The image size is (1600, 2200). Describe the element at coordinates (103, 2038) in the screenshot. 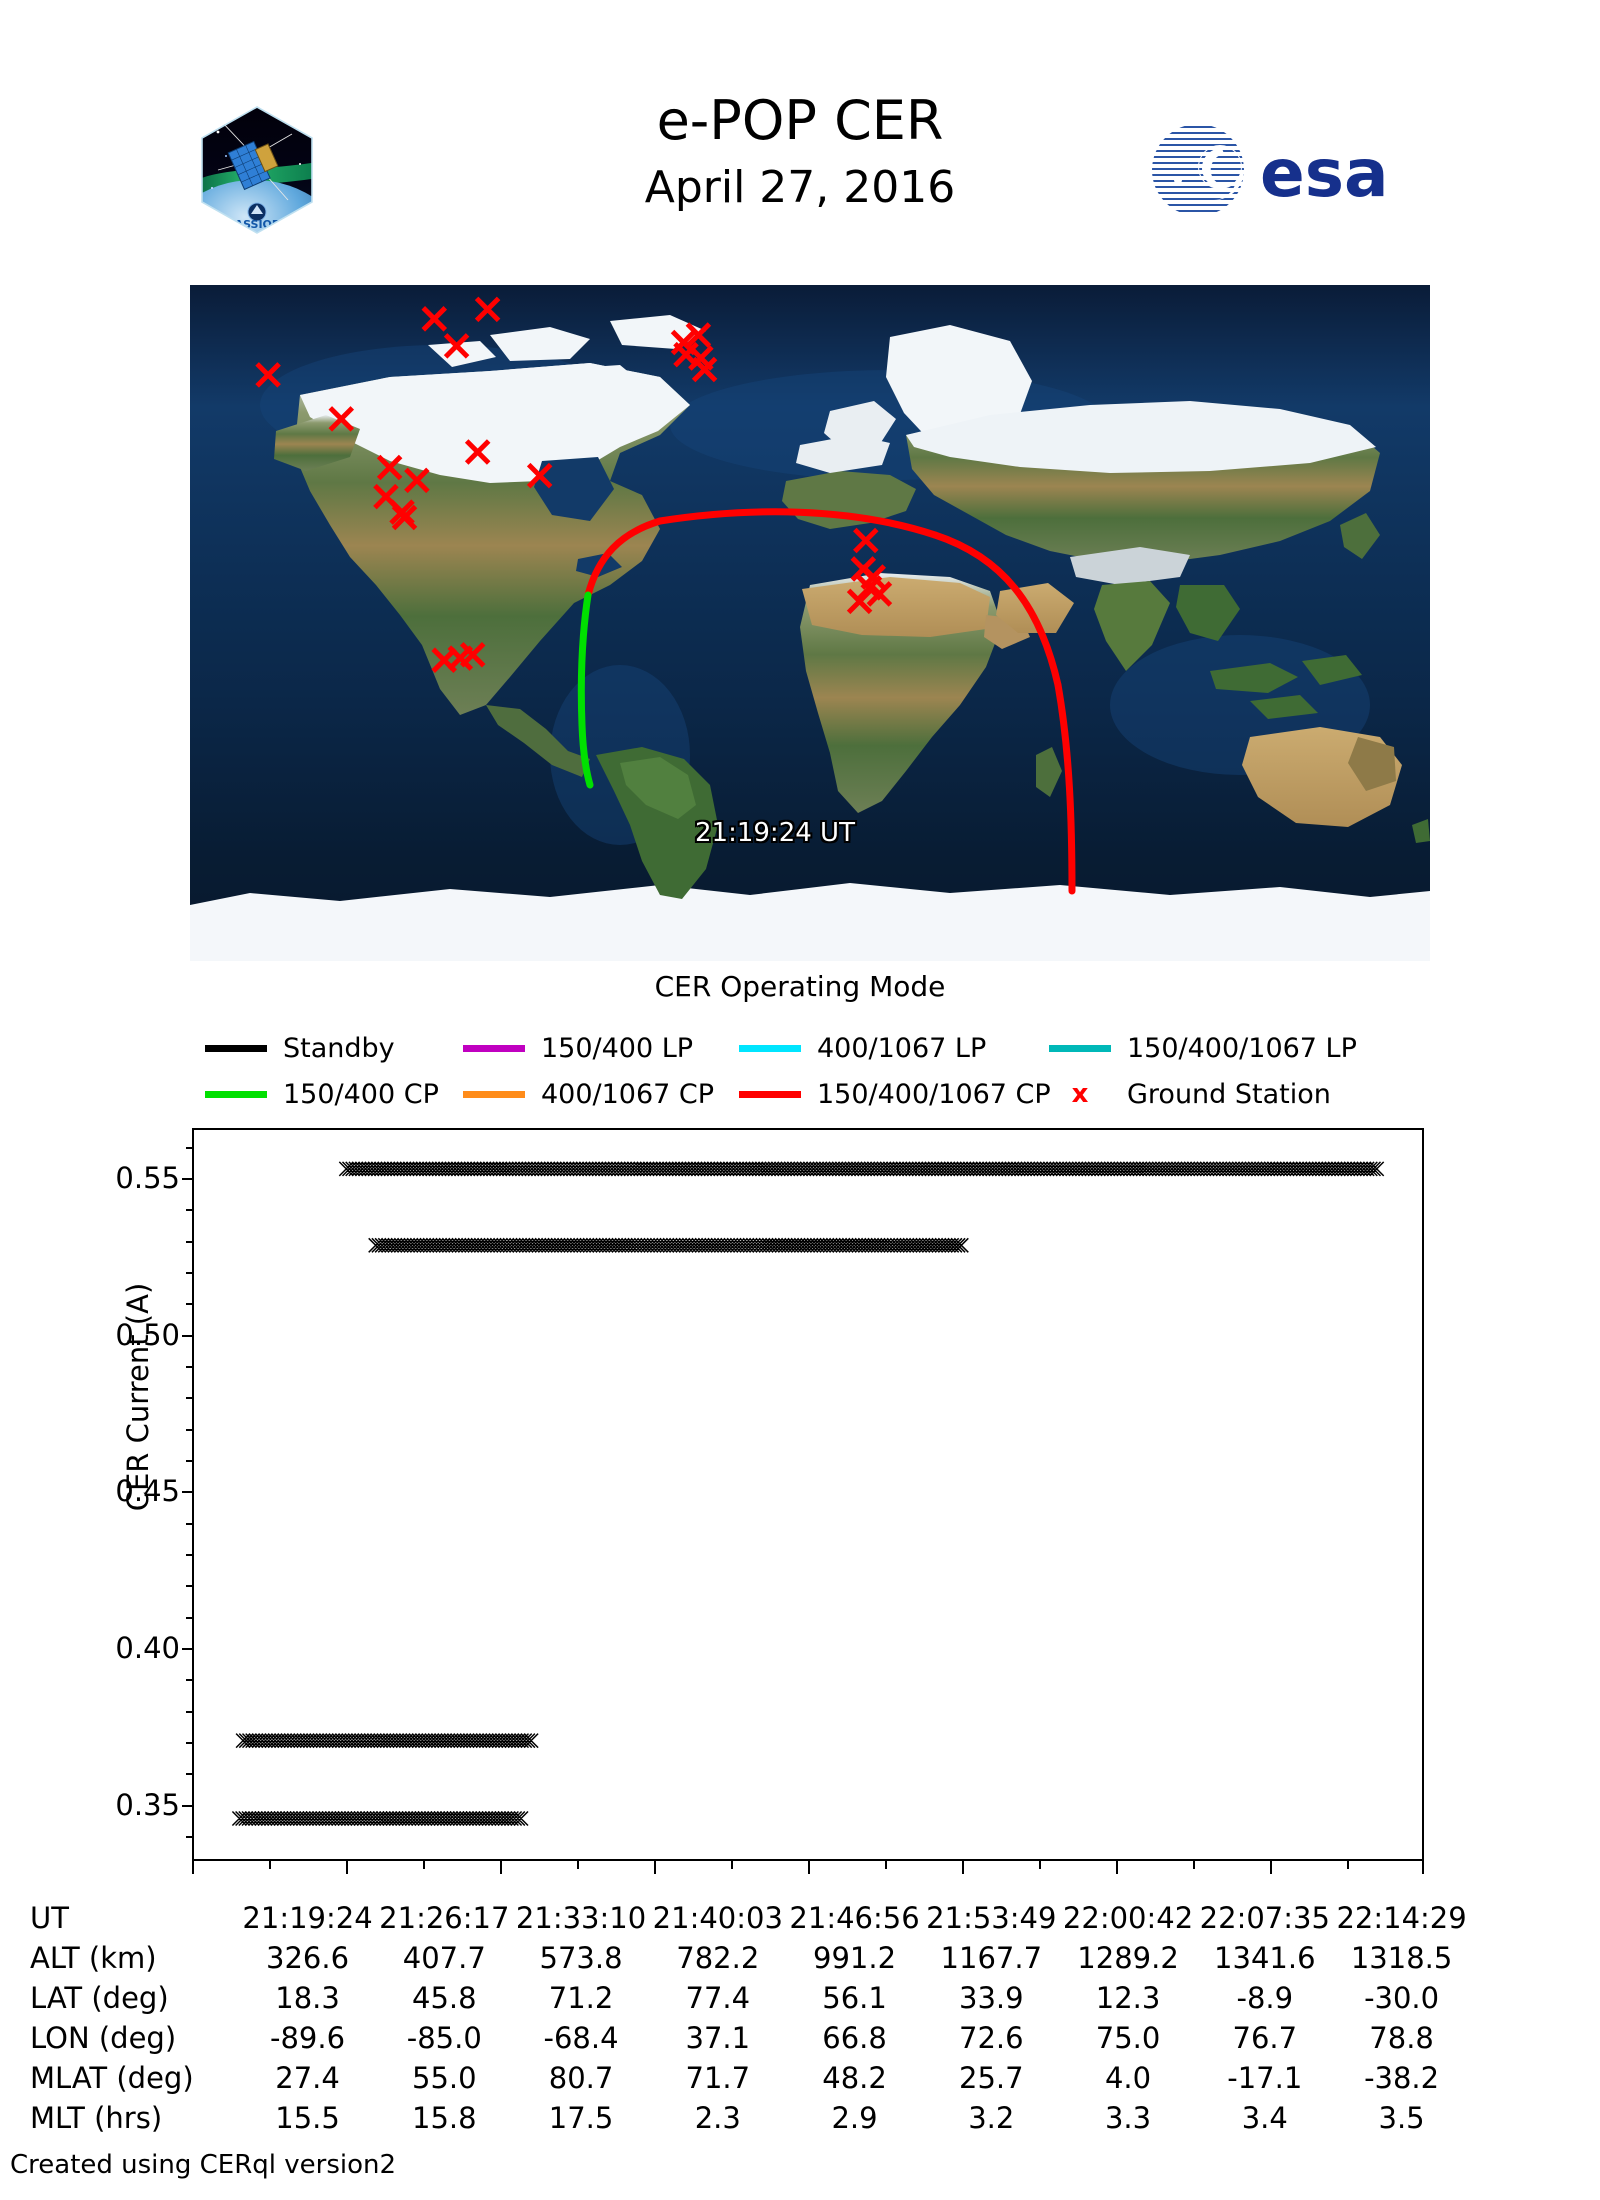

I see `table-row-label: LON (deg)` at that location.